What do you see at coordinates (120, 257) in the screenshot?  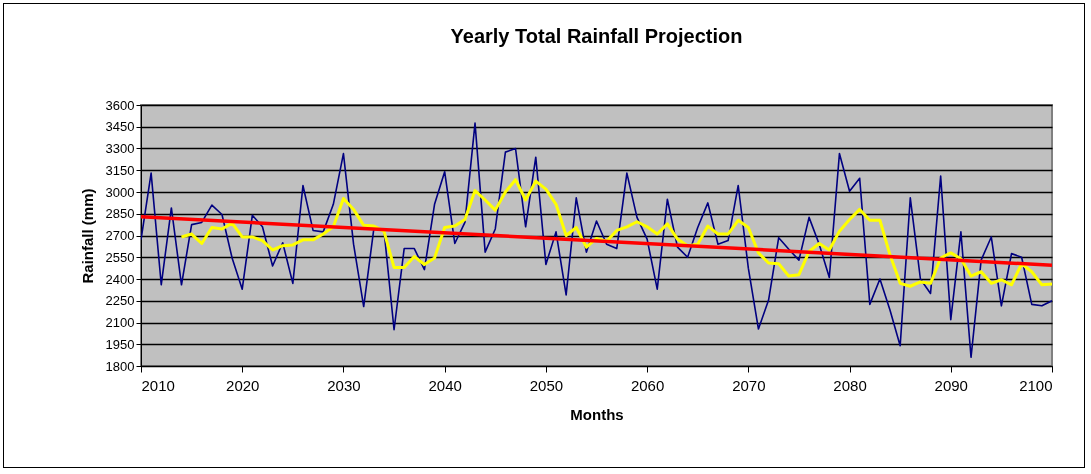 I see `y-tick-label: 2550` at bounding box center [120, 257].